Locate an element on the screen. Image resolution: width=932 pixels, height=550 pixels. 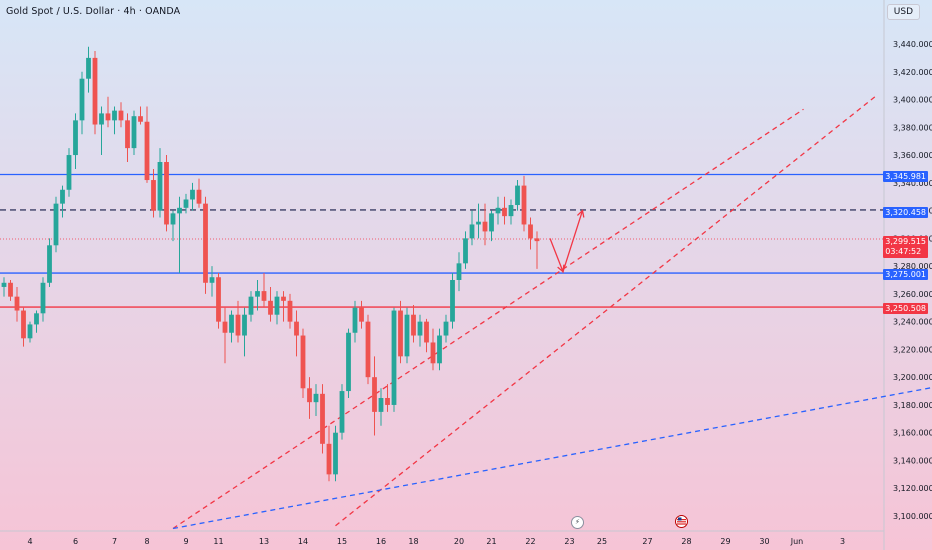
price-label-value: 3,320.458 is located at coordinates (905, 212).